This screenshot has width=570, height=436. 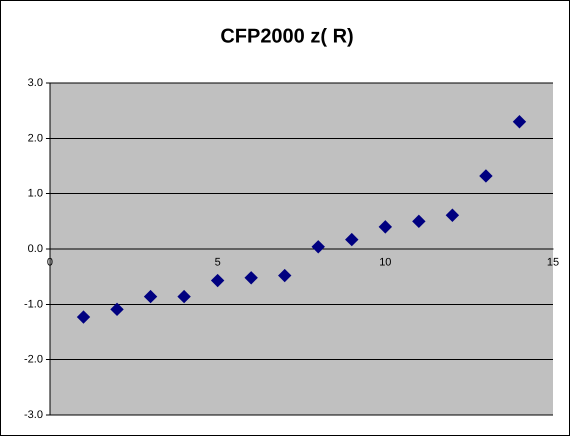 What do you see at coordinates (553, 262) in the screenshot?
I see `x-tick-label: 15` at bounding box center [553, 262].